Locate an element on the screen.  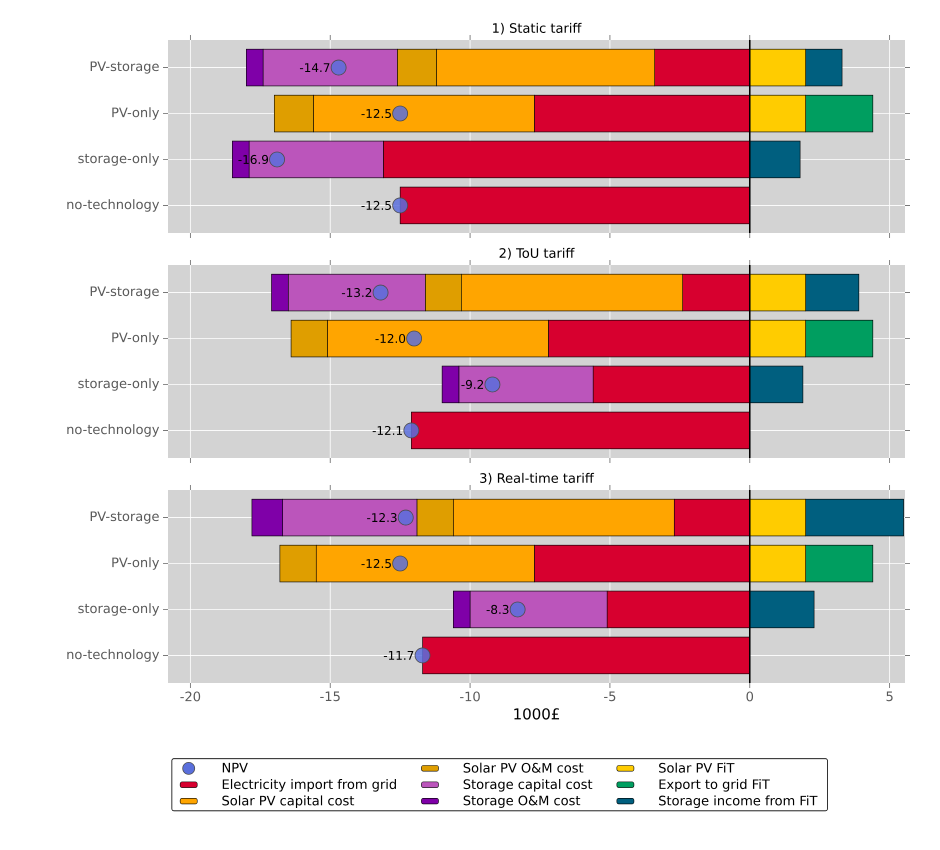
legend-label: Solar PV capital cost is located at coordinates (288, 801).